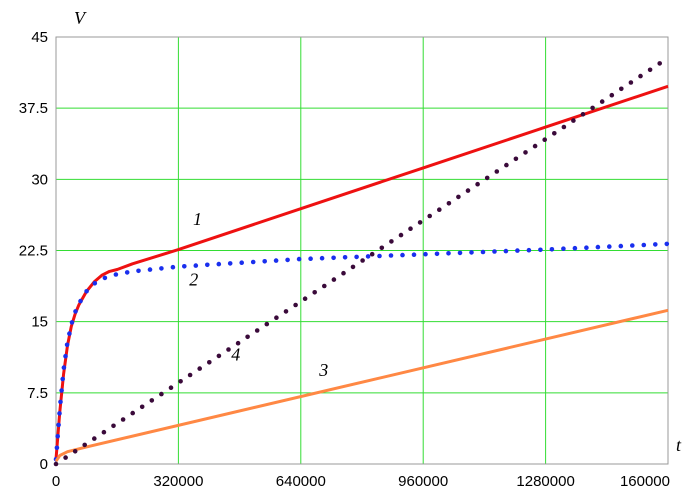  What do you see at coordinates (39, 179) in the screenshot?
I see `y-tick-label: 30` at bounding box center [39, 179].